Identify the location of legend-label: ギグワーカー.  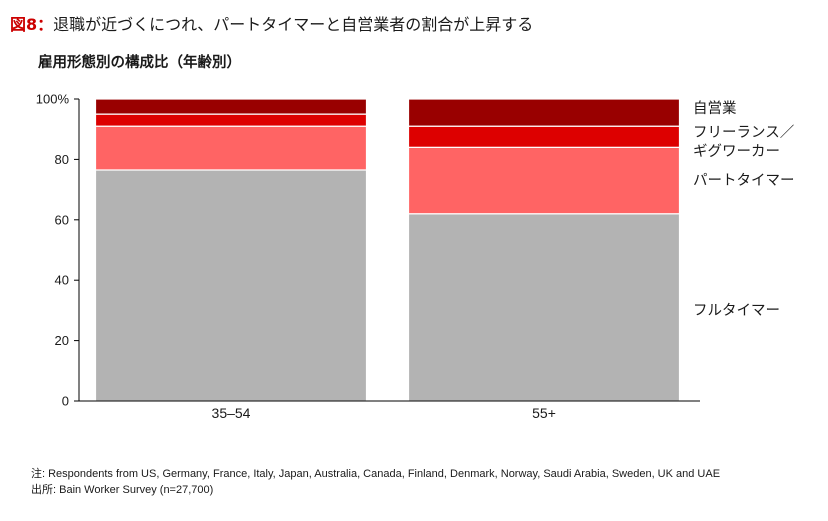
(736, 151).